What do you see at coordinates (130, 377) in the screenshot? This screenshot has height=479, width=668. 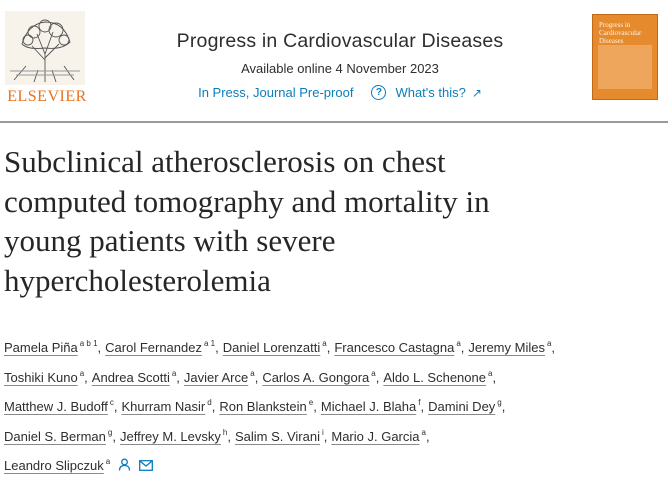 I see `author-link: Andrea Scotti` at bounding box center [130, 377].